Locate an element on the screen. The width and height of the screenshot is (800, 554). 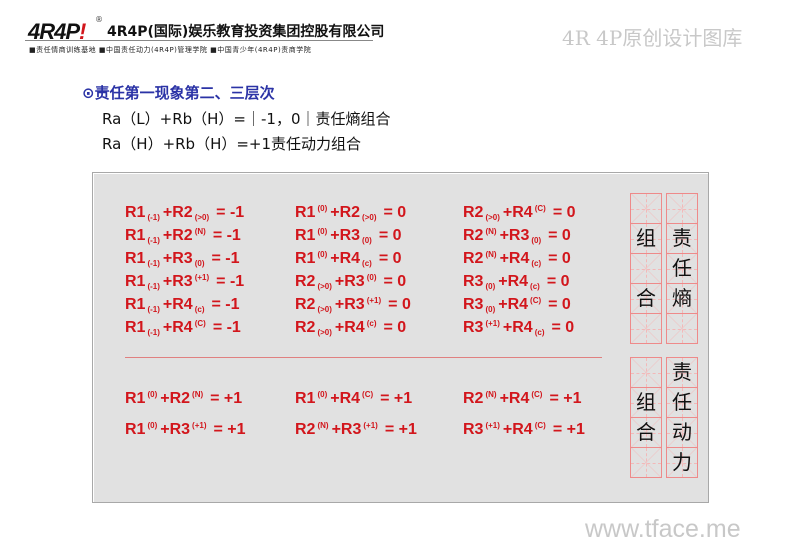
formula: R1 (-1) +R2 (N) = -1 is located at coordinates (183, 236).